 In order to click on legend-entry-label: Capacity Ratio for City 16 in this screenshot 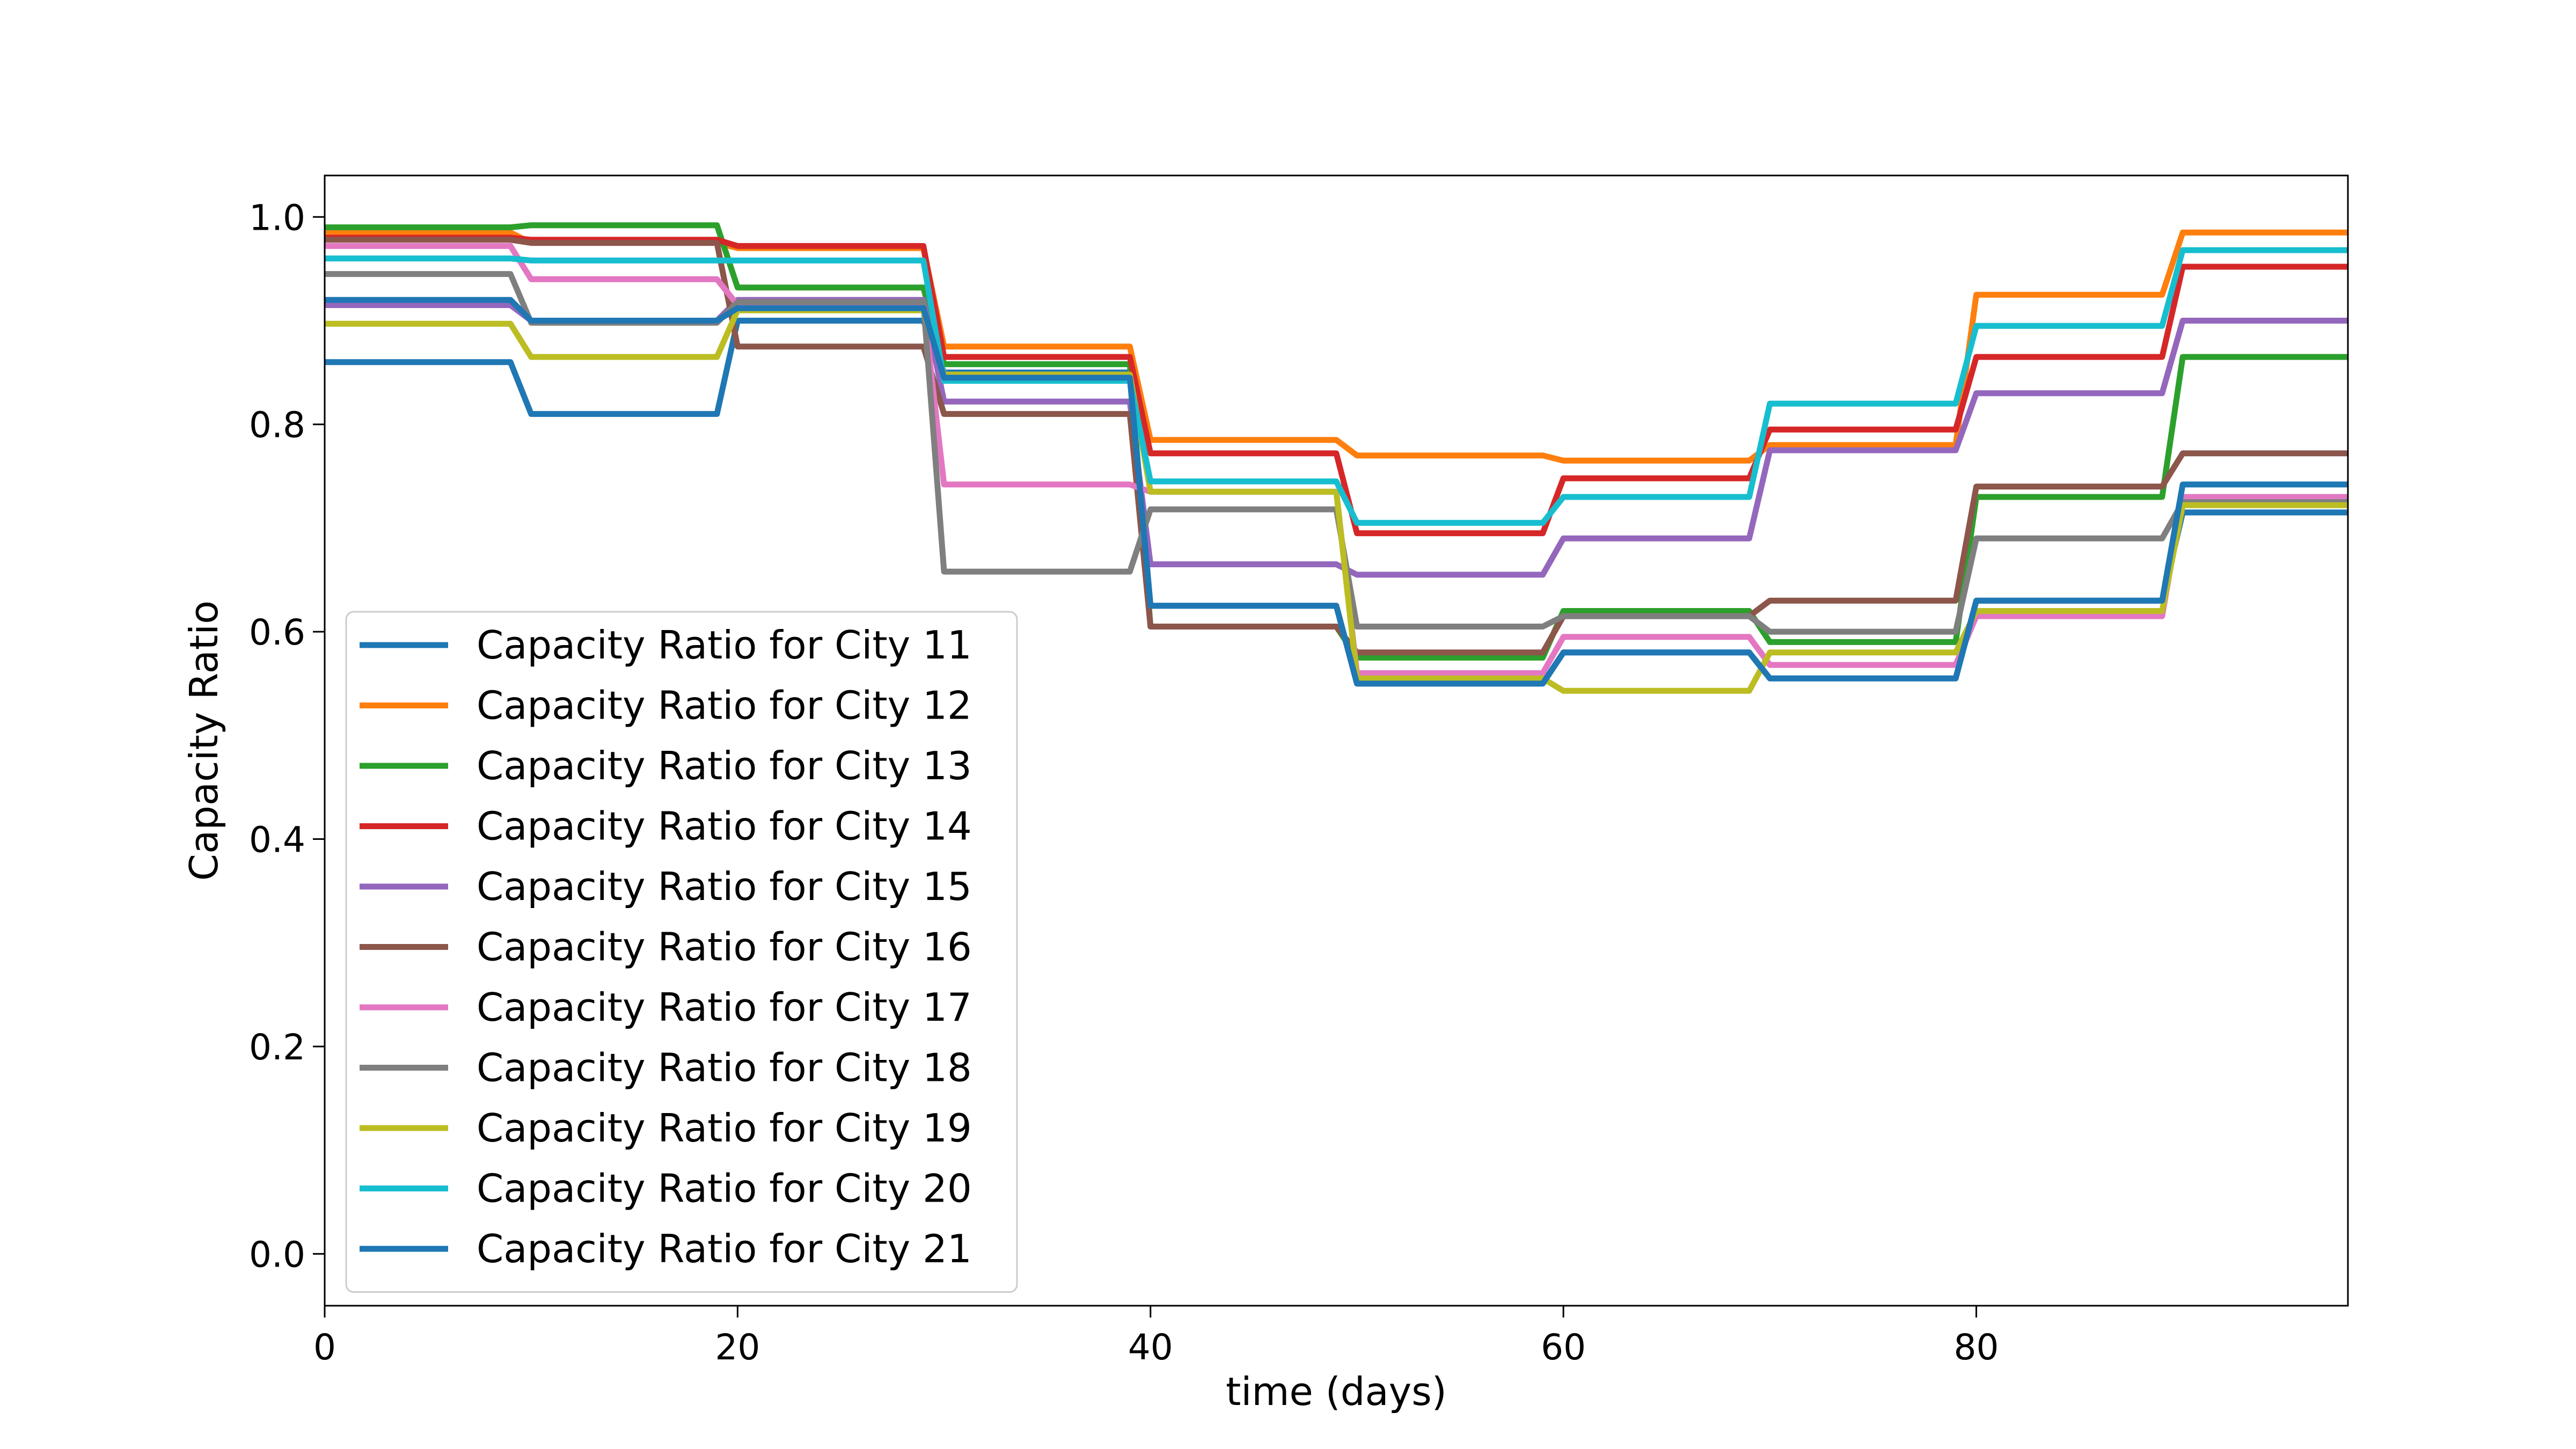, I will do `click(724, 947)`.